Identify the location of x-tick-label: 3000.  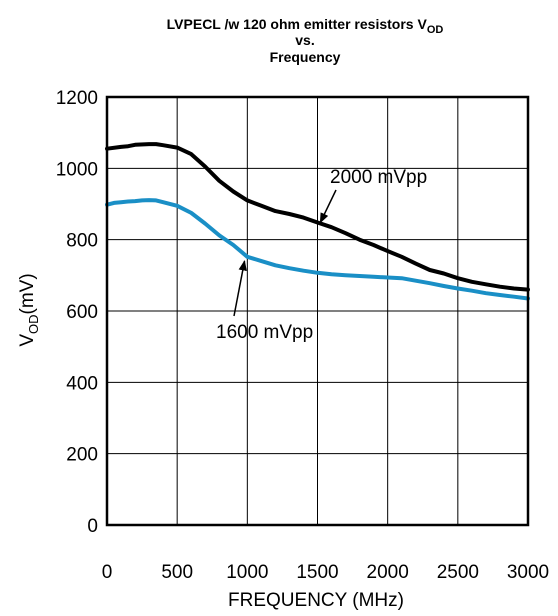
(528, 572).